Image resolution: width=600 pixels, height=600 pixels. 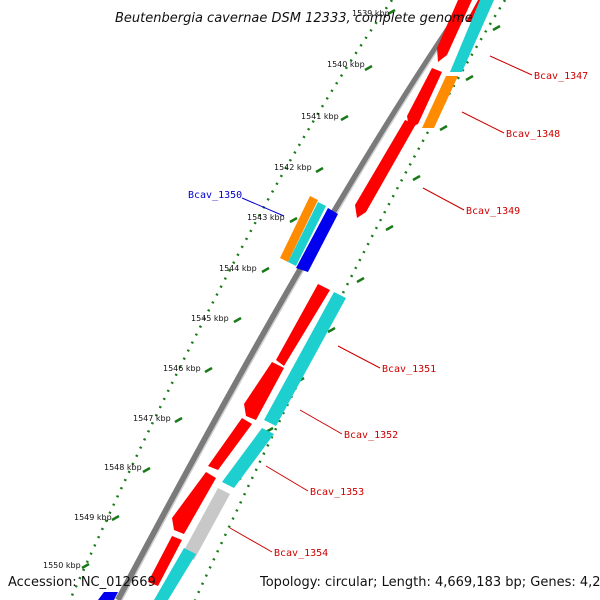 What do you see at coordinates (108, 596) in the screenshot?
I see `cds-blue-bottom` at bounding box center [108, 596].